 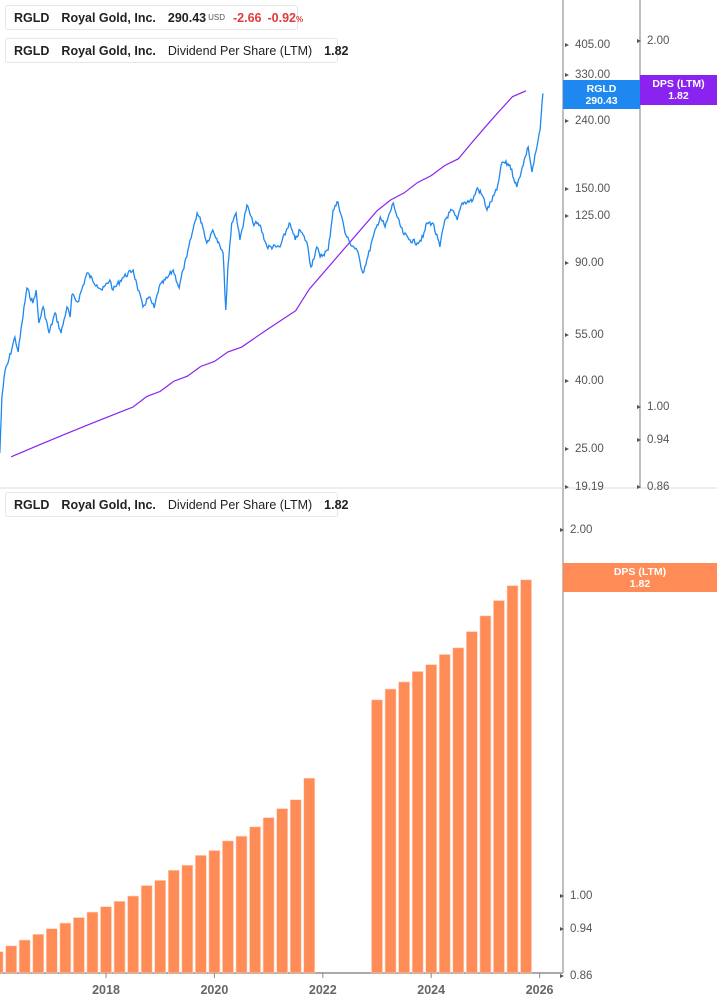 What do you see at coordinates (587, 189) in the screenshot?
I see `price-tick-label: 150.00` at bounding box center [587, 189].